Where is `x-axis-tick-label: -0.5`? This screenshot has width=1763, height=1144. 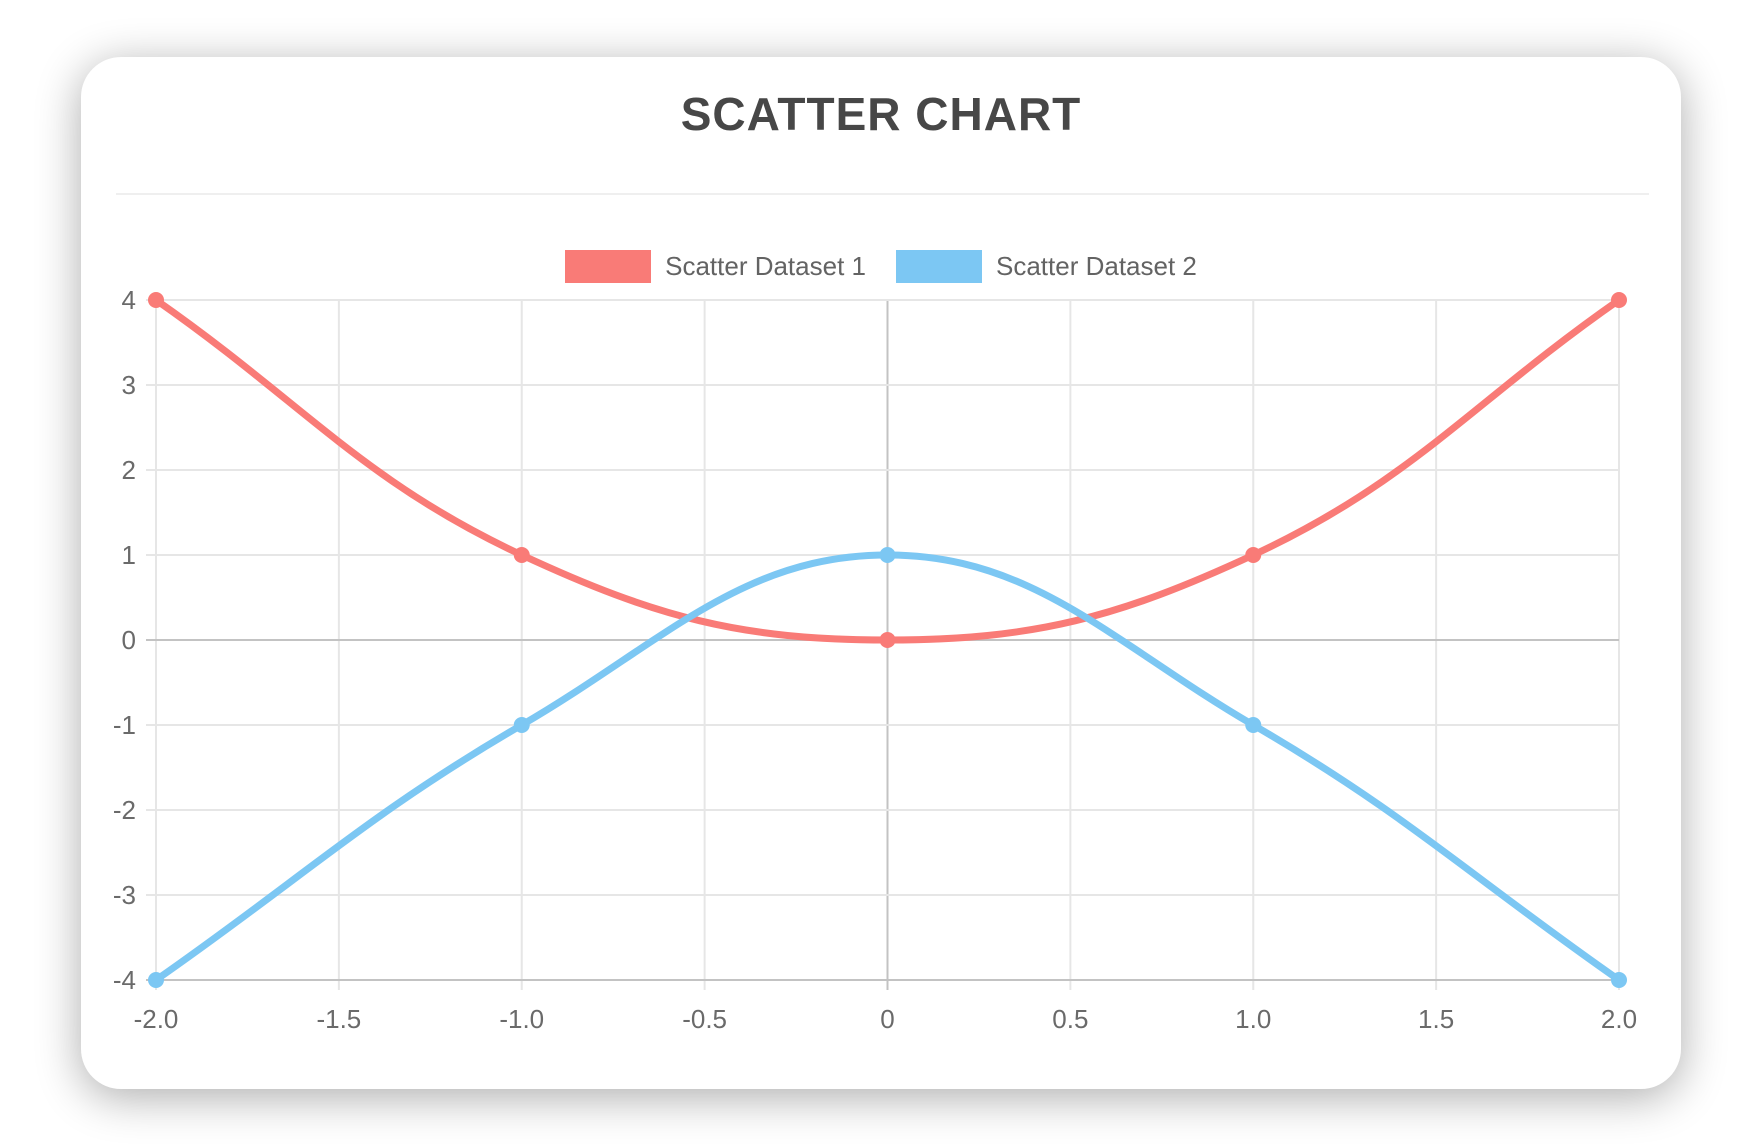 x-axis-tick-label: -0.5 is located at coordinates (704, 1019).